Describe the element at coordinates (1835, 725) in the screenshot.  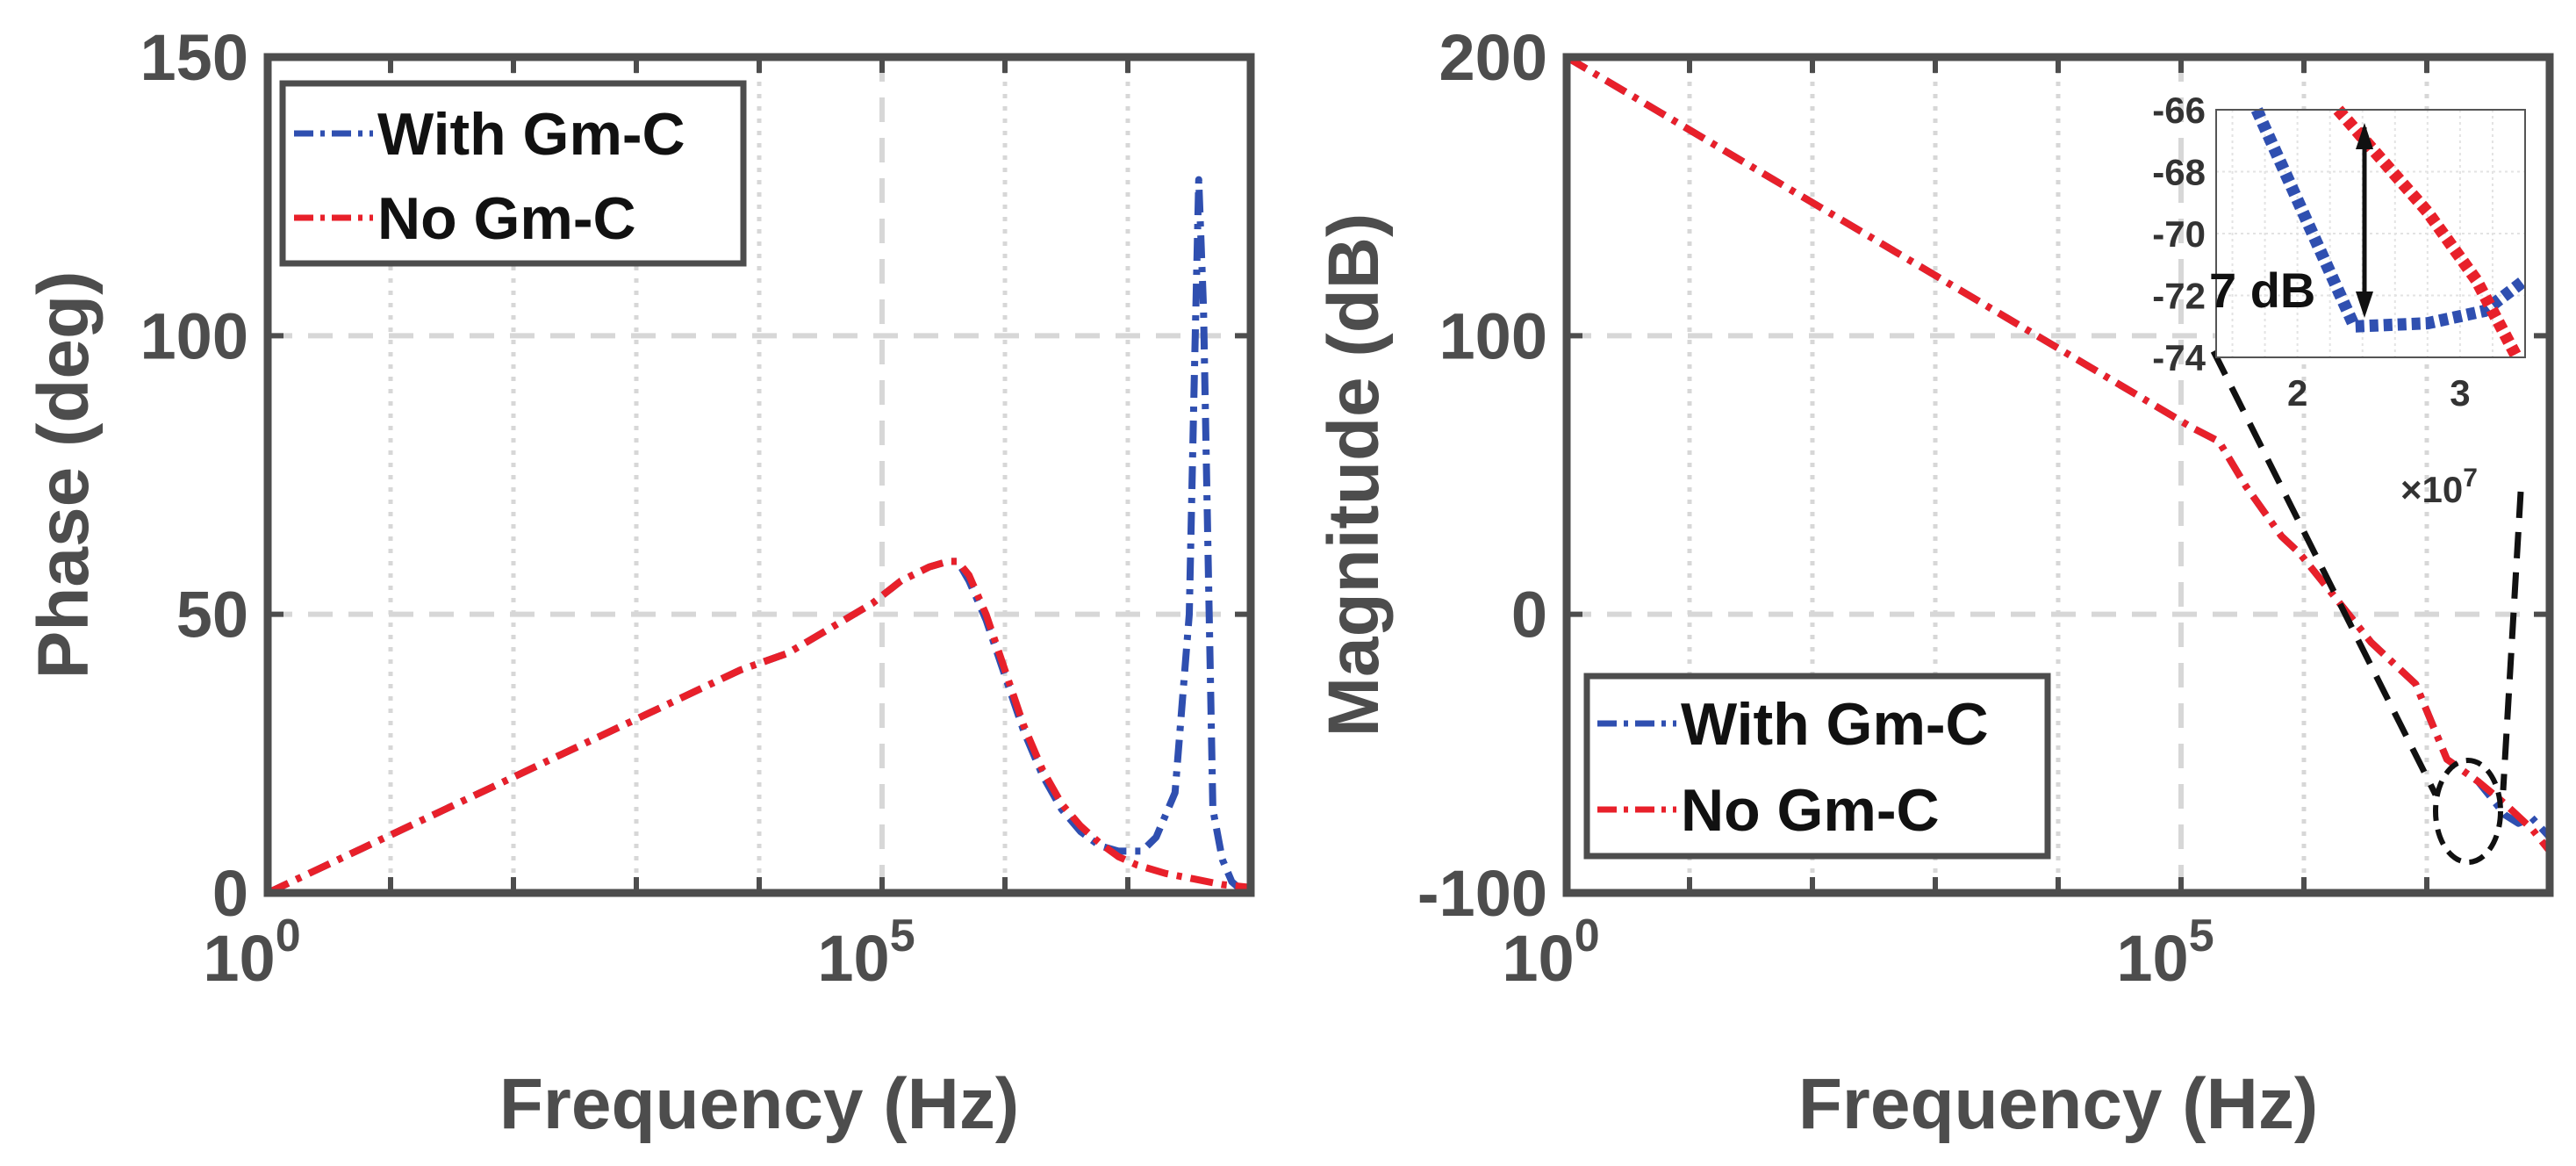
I see `magnitude-legend-label-with-gmc: With Gm-C` at that location.